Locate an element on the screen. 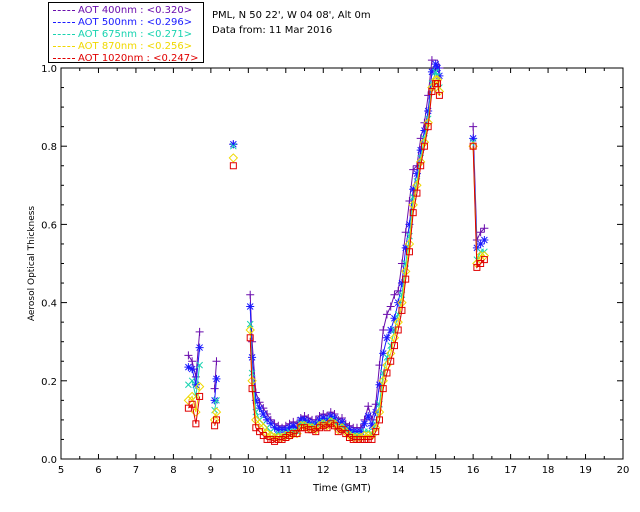 The width and height of the screenshot is (640, 512). x-tick-label: 20 is located at coordinates (623, 470).